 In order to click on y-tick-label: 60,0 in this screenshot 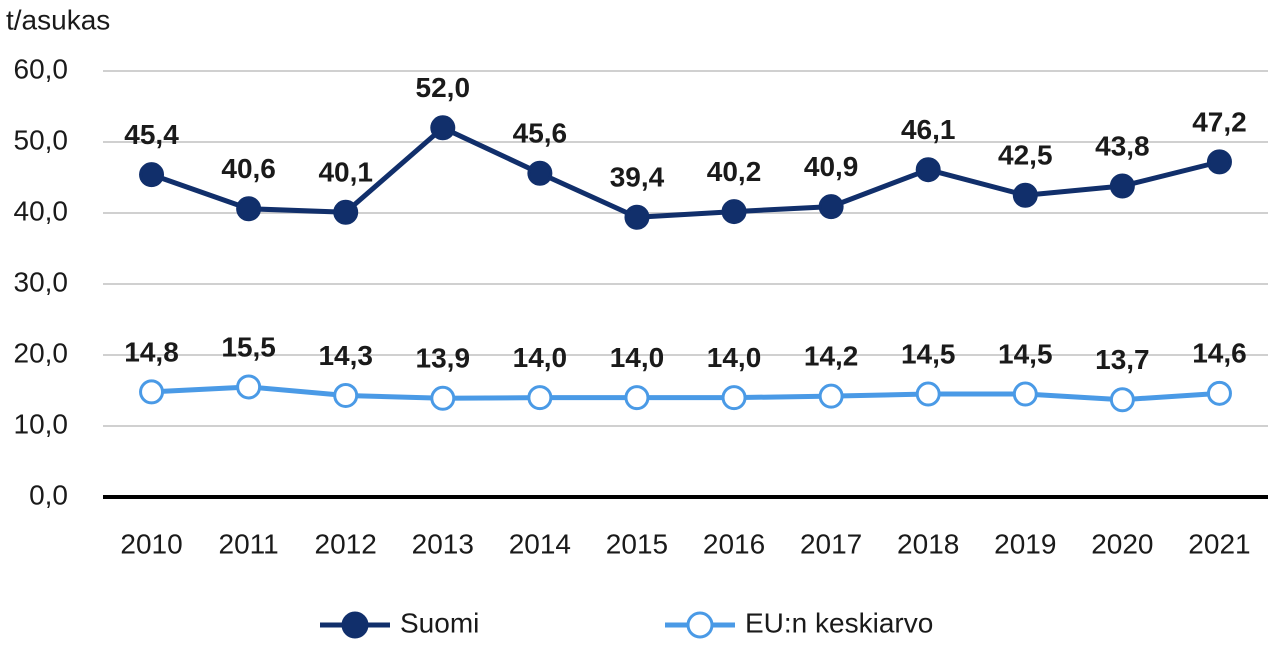, I will do `click(41, 68)`.